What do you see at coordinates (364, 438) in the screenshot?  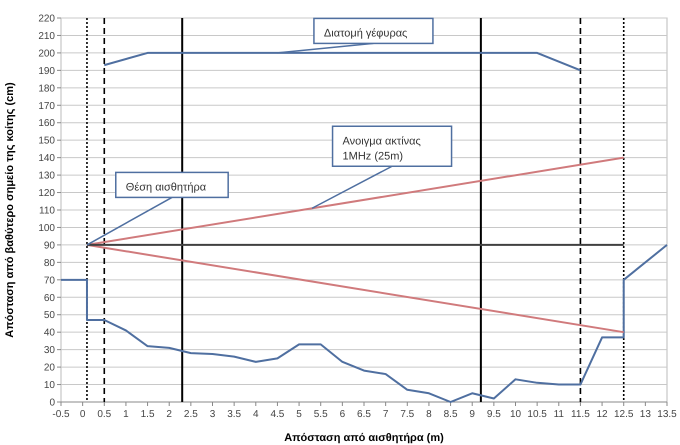 I see `x-axis-title: Απόσταση από αισθητήρα (m)` at bounding box center [364, 438].